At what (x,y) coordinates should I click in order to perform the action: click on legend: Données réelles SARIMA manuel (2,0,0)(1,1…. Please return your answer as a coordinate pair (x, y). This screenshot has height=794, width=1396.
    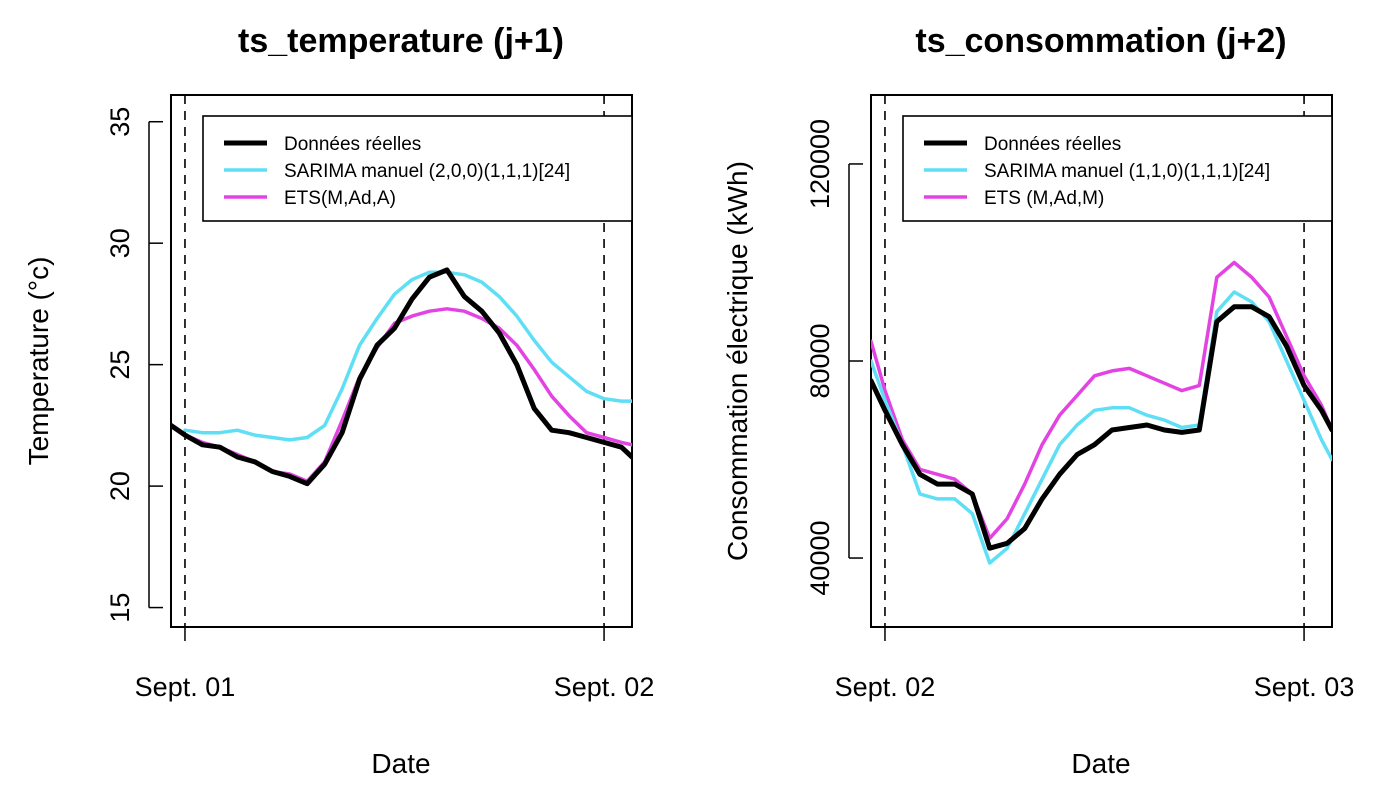
    Looking at the image, I should click on (417, 168).